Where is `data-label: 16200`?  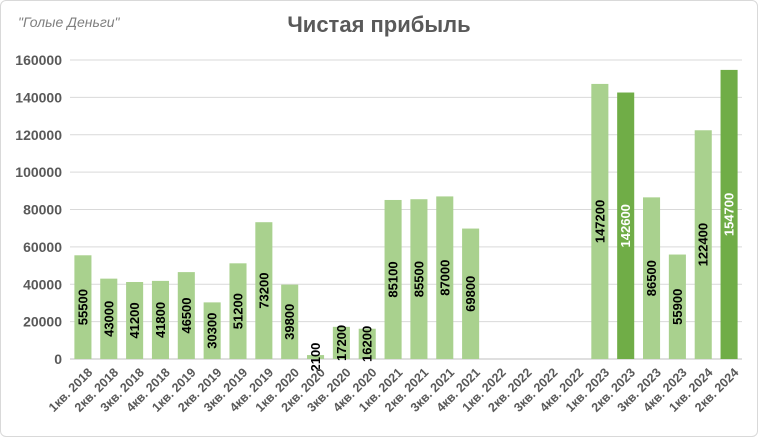 data-label: 16200 is located at coordinates (367, 344).